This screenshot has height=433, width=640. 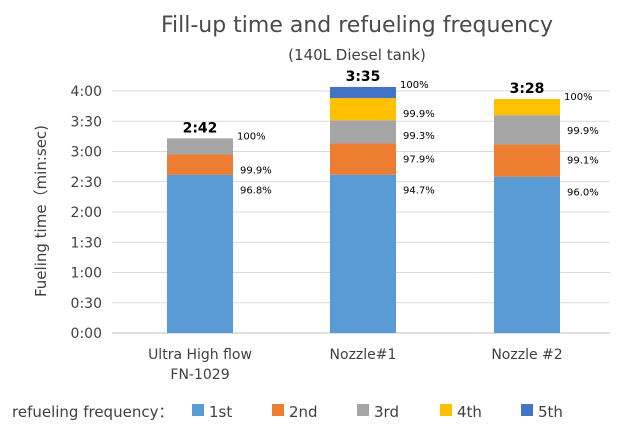 What do you see at coordinates (419, 136) in the screenshot?
I see `cumulative-percent-label: 99.3%` at bounding box center [419, 136].